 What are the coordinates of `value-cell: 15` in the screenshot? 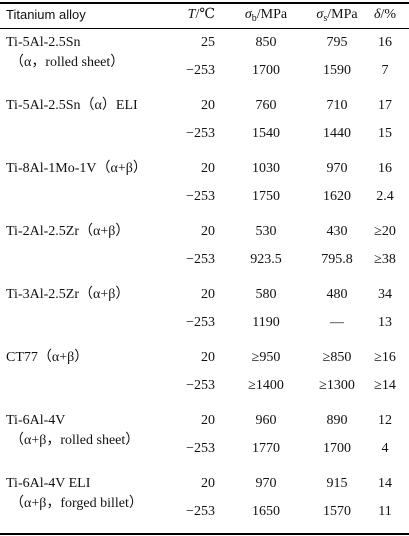 It's located at (385, 133).